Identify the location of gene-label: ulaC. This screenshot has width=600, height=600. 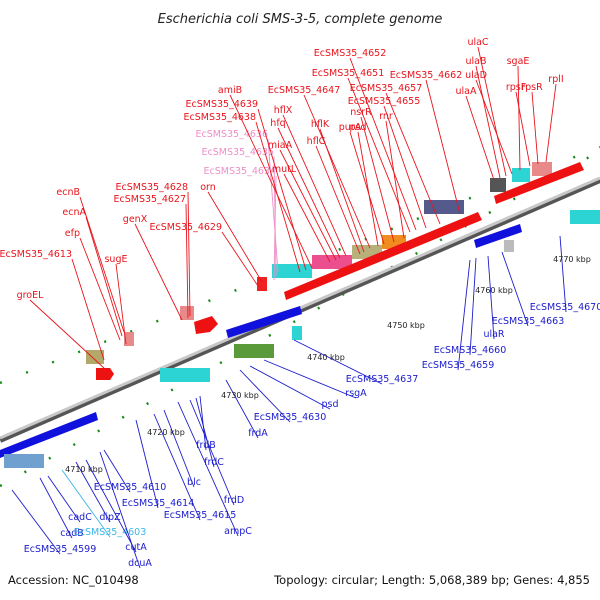
(477, 42).